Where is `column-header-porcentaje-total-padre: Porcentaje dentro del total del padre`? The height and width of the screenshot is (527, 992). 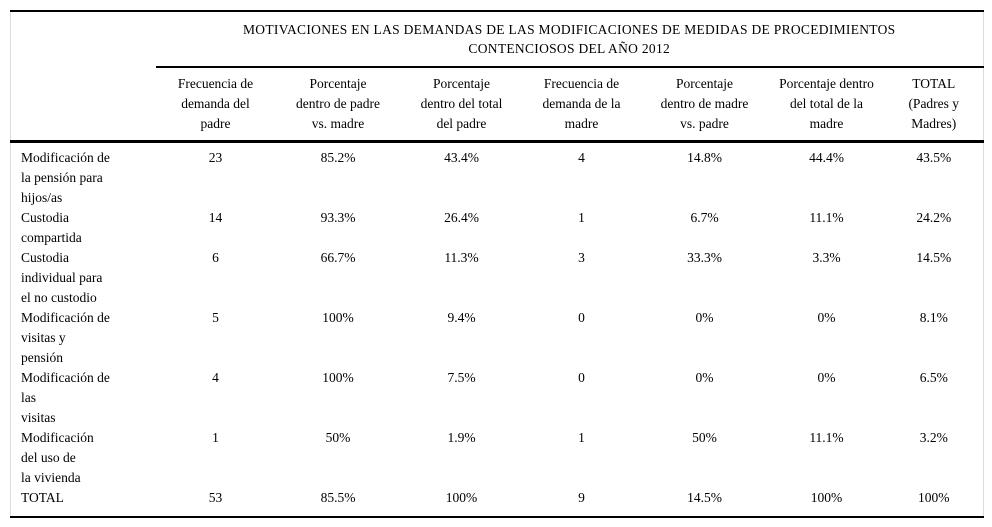
column-header-porcentaje-total-padre: Porcentaje dentro del total del padre is located at coordinates (461, 105).